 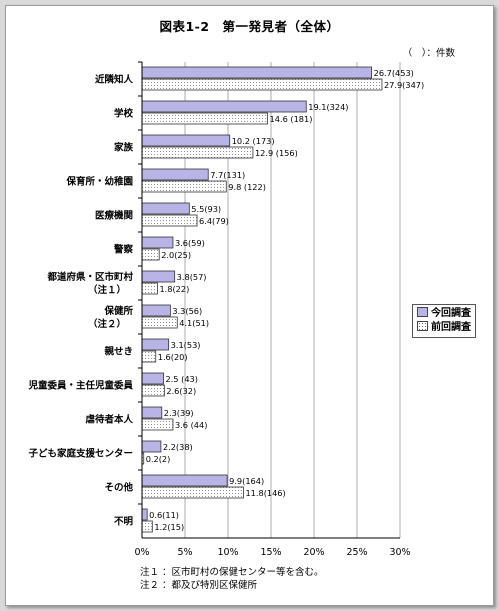 What do you see at coordinates (124, 250) in the screenshot?
I see `category-label: 警察` at bounding box center [124, 250].